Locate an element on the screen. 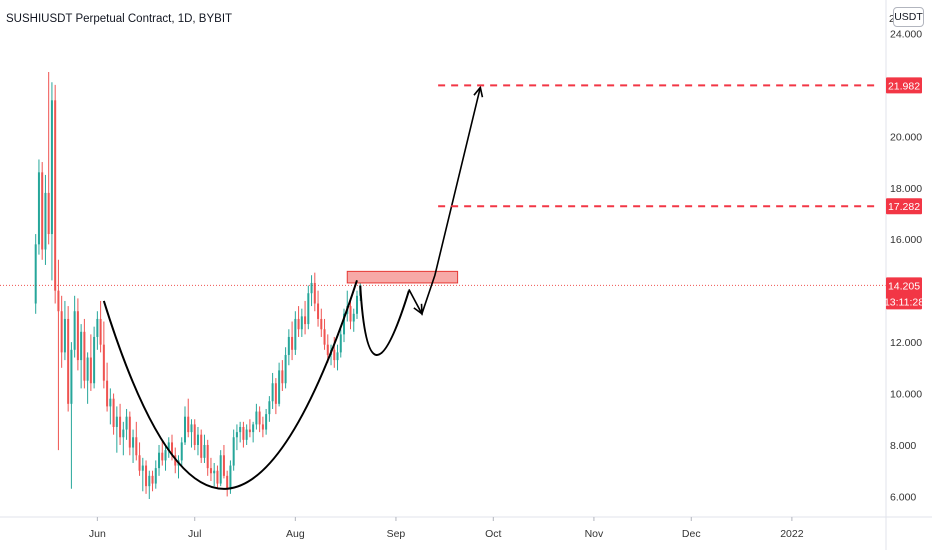 The height and width of the screenshot is (550, 932). price-tags: 17.282 21.982 14.205 13:11:28 is located at coordinates (904, 193).